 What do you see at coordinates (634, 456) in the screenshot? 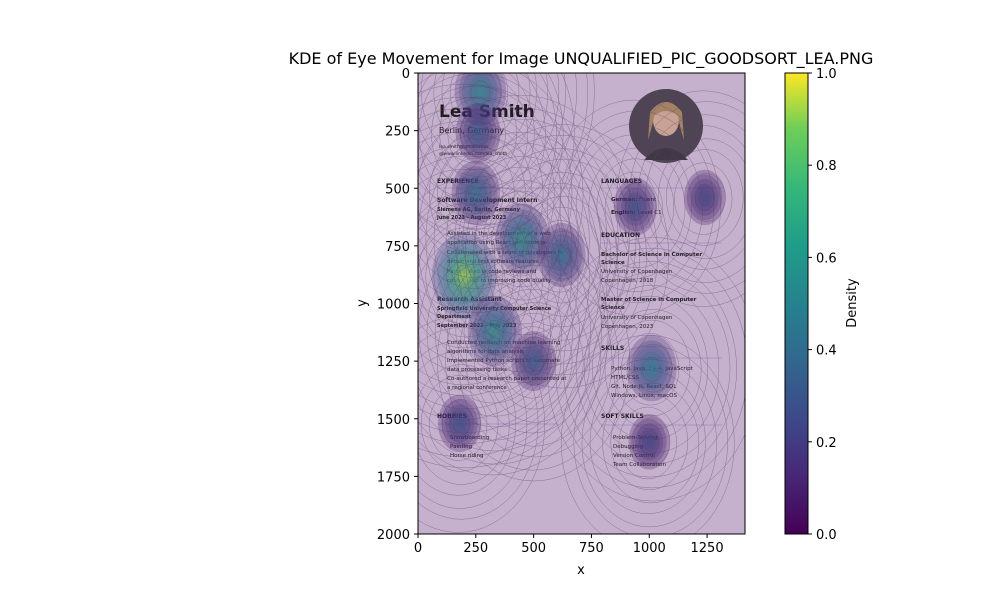
I see `soft-skill-item: Version Control` at bounding box center [634, 456].